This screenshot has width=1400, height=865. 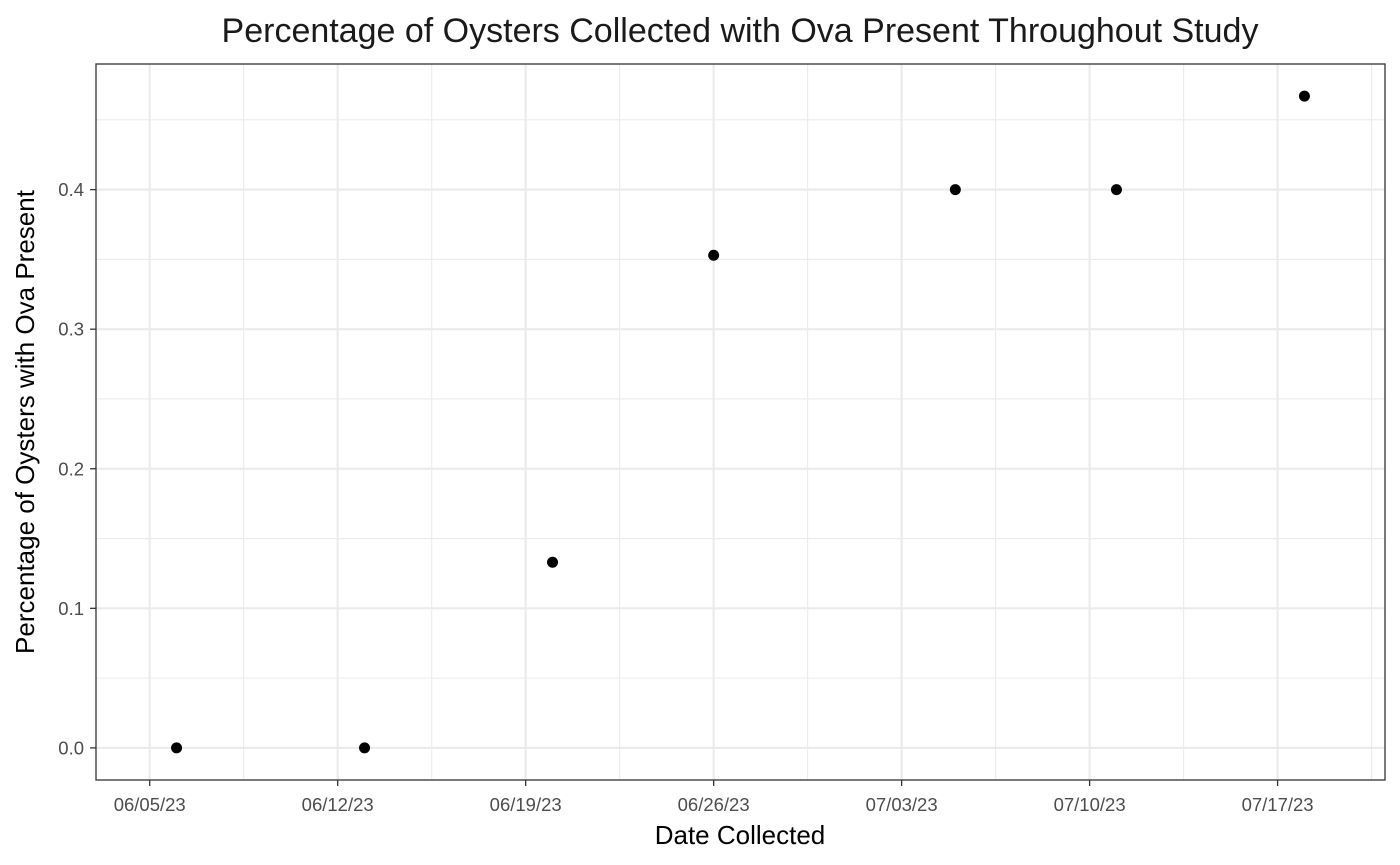 I want to click on y-tick-label: 0.3, so click(x=71, y=329).